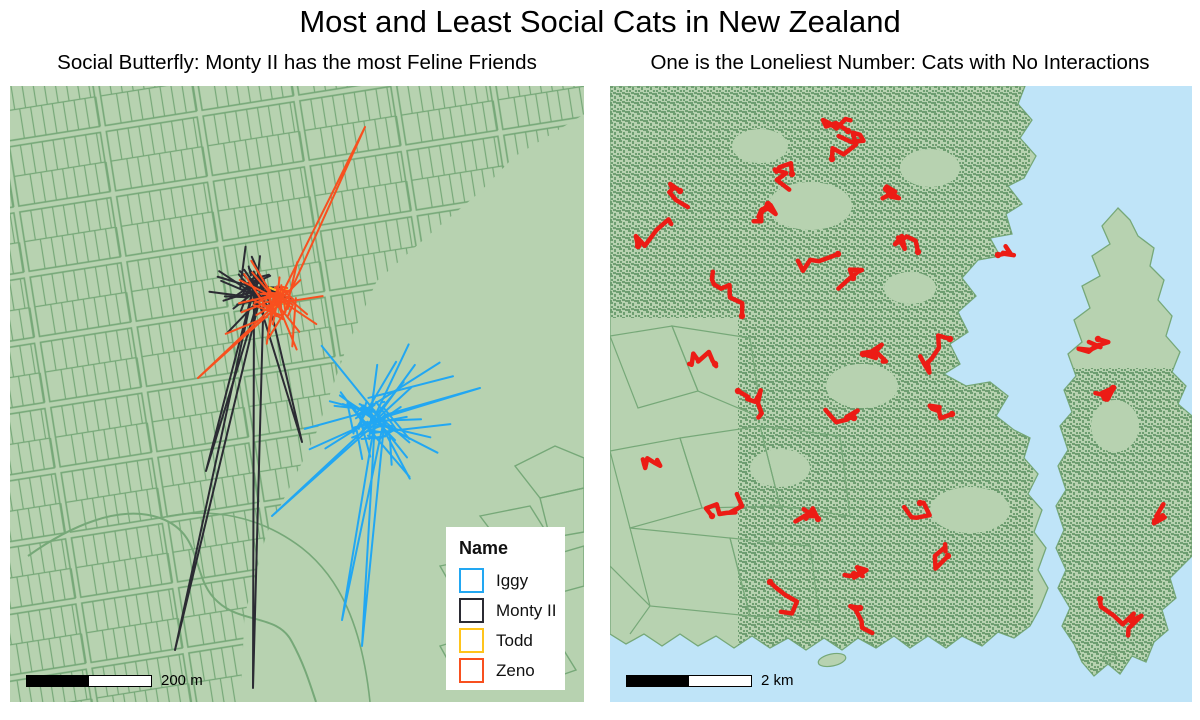  What do you see at coordinates (512, 580) in the screenshot?
I see `legend-item-label: Iggy` at bounding box center [512, 580].